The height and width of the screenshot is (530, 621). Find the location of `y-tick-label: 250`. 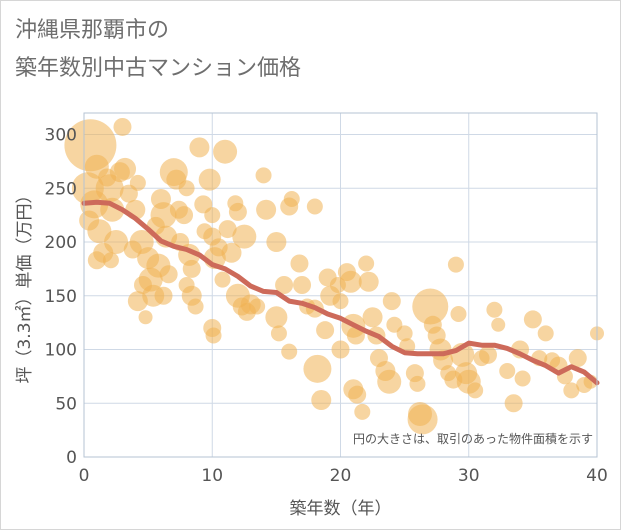

y-tick-label: 250 is located at coordinates (61, 189).